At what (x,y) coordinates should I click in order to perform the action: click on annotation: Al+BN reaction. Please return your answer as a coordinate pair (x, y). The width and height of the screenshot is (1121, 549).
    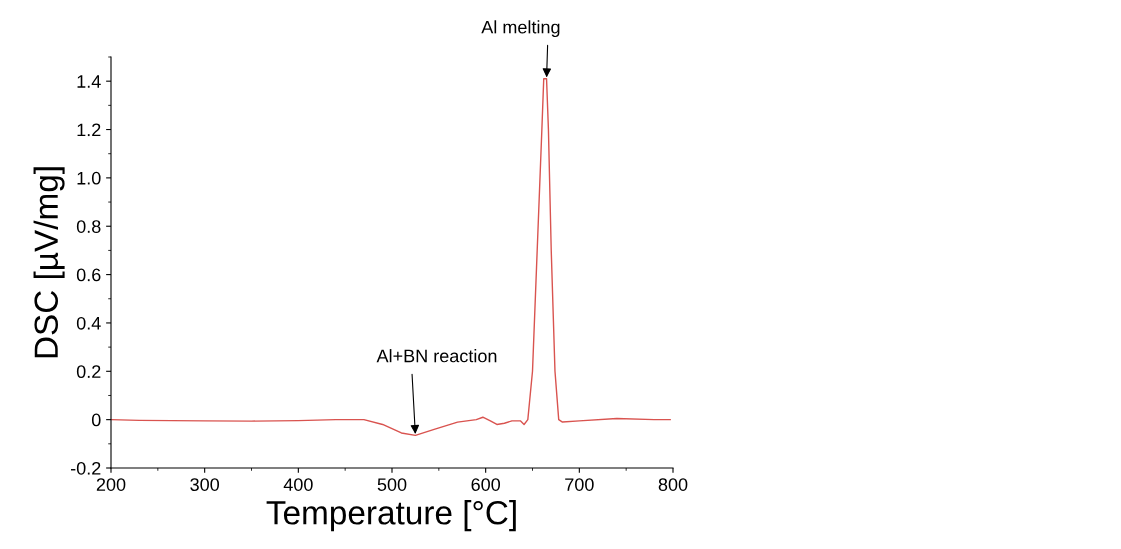
    Looking at the image, I should click on (436, 356).